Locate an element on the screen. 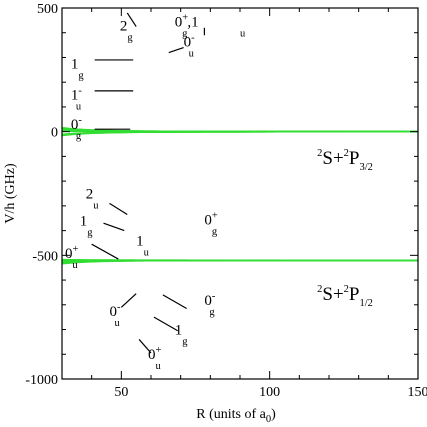 The image size is (427, 427). curve-label-14: 0- g is located at coordinates (210, 304).